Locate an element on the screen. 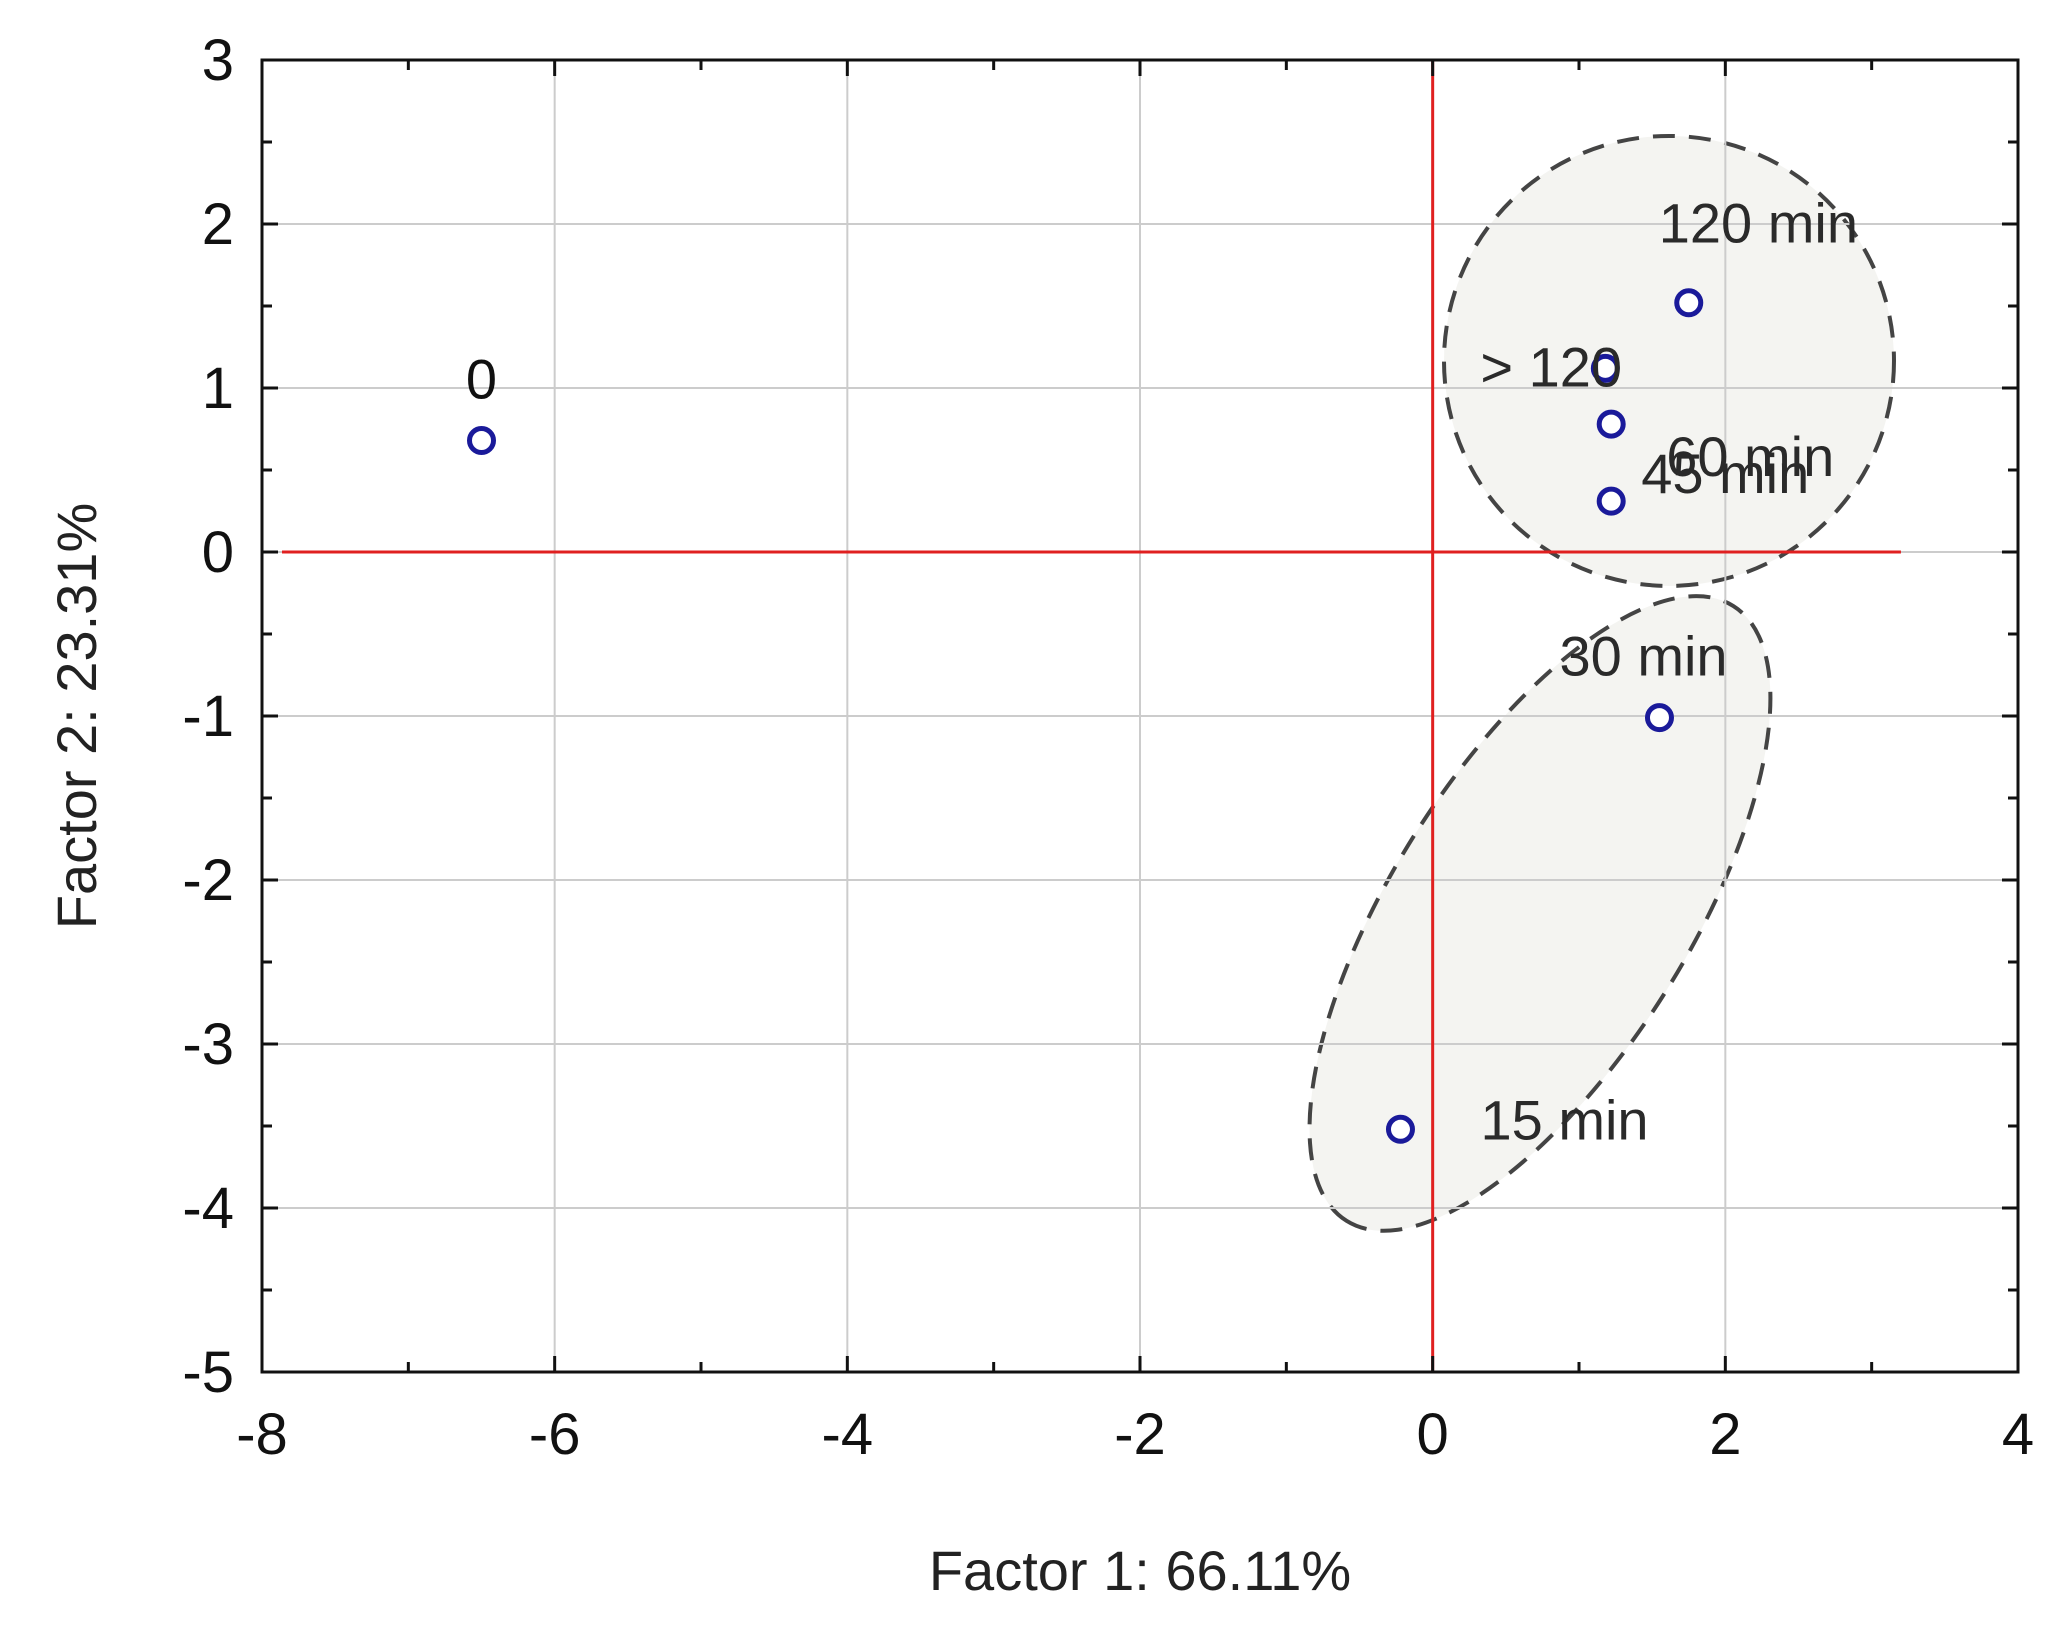  y-axis-title: Factor 2: 23.31% is located at coordinates (76, 716).